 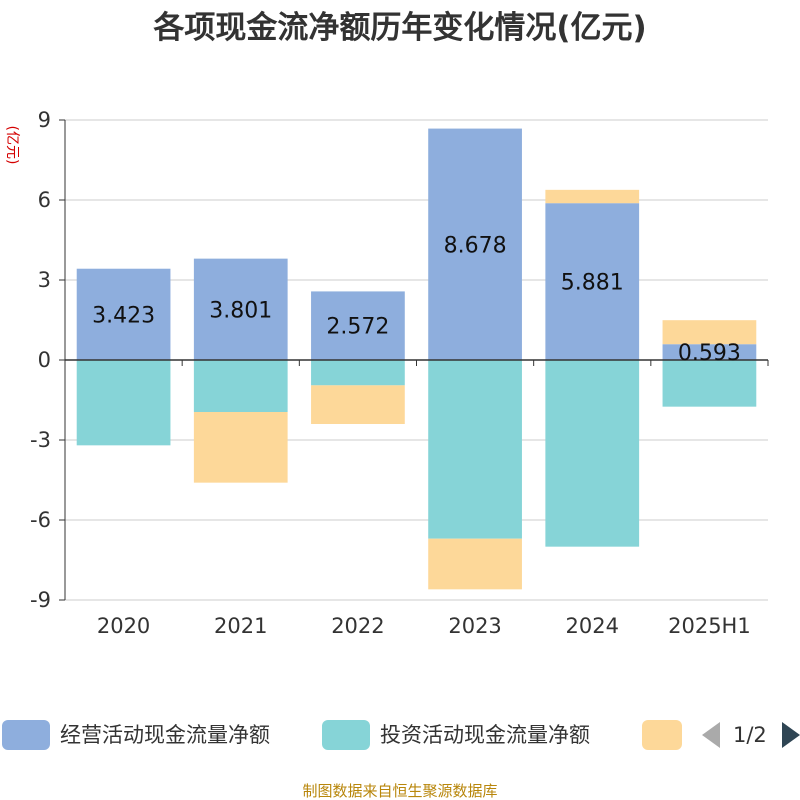 I want to click on bar-series1-2025H1, so click(x=709, y=352).